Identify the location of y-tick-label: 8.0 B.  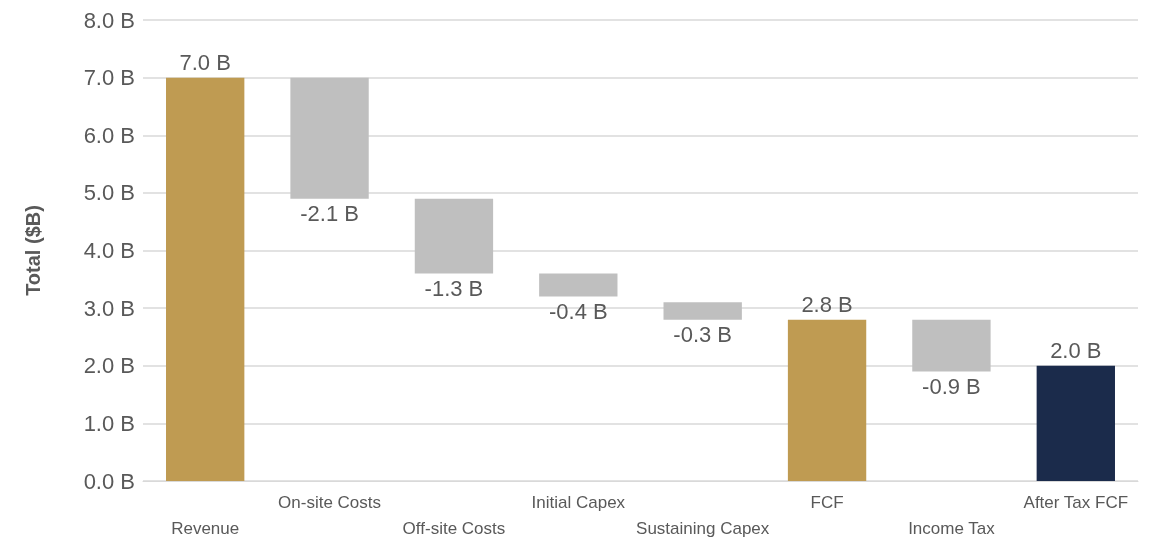
(109, 20).